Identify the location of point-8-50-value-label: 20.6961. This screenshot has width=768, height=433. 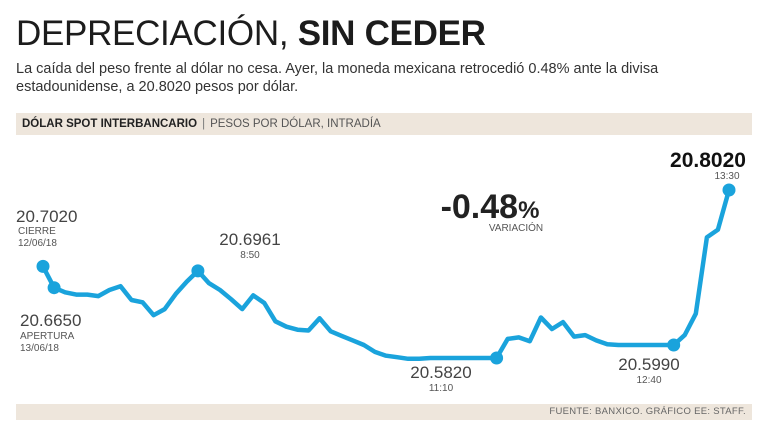
(249, 239).